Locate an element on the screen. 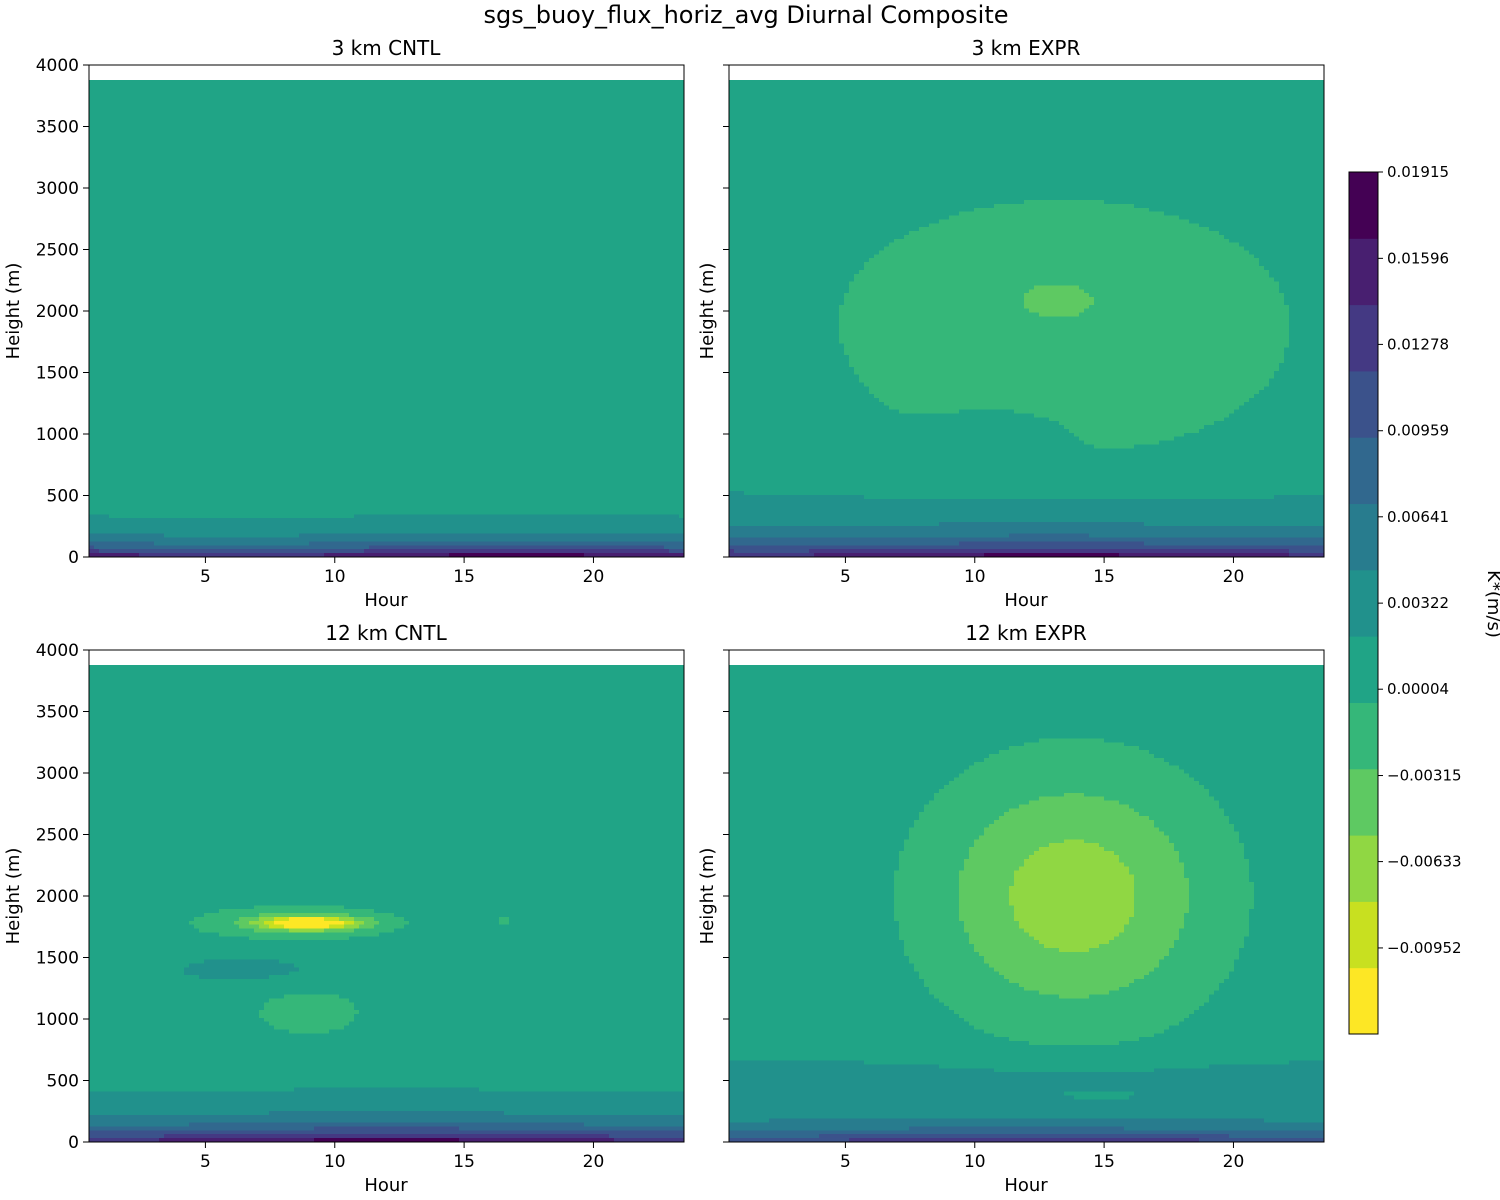 The height and width of the screenshot is (1200, 1500). y-tick-label: 3000 is located at coordinates (57, 774).